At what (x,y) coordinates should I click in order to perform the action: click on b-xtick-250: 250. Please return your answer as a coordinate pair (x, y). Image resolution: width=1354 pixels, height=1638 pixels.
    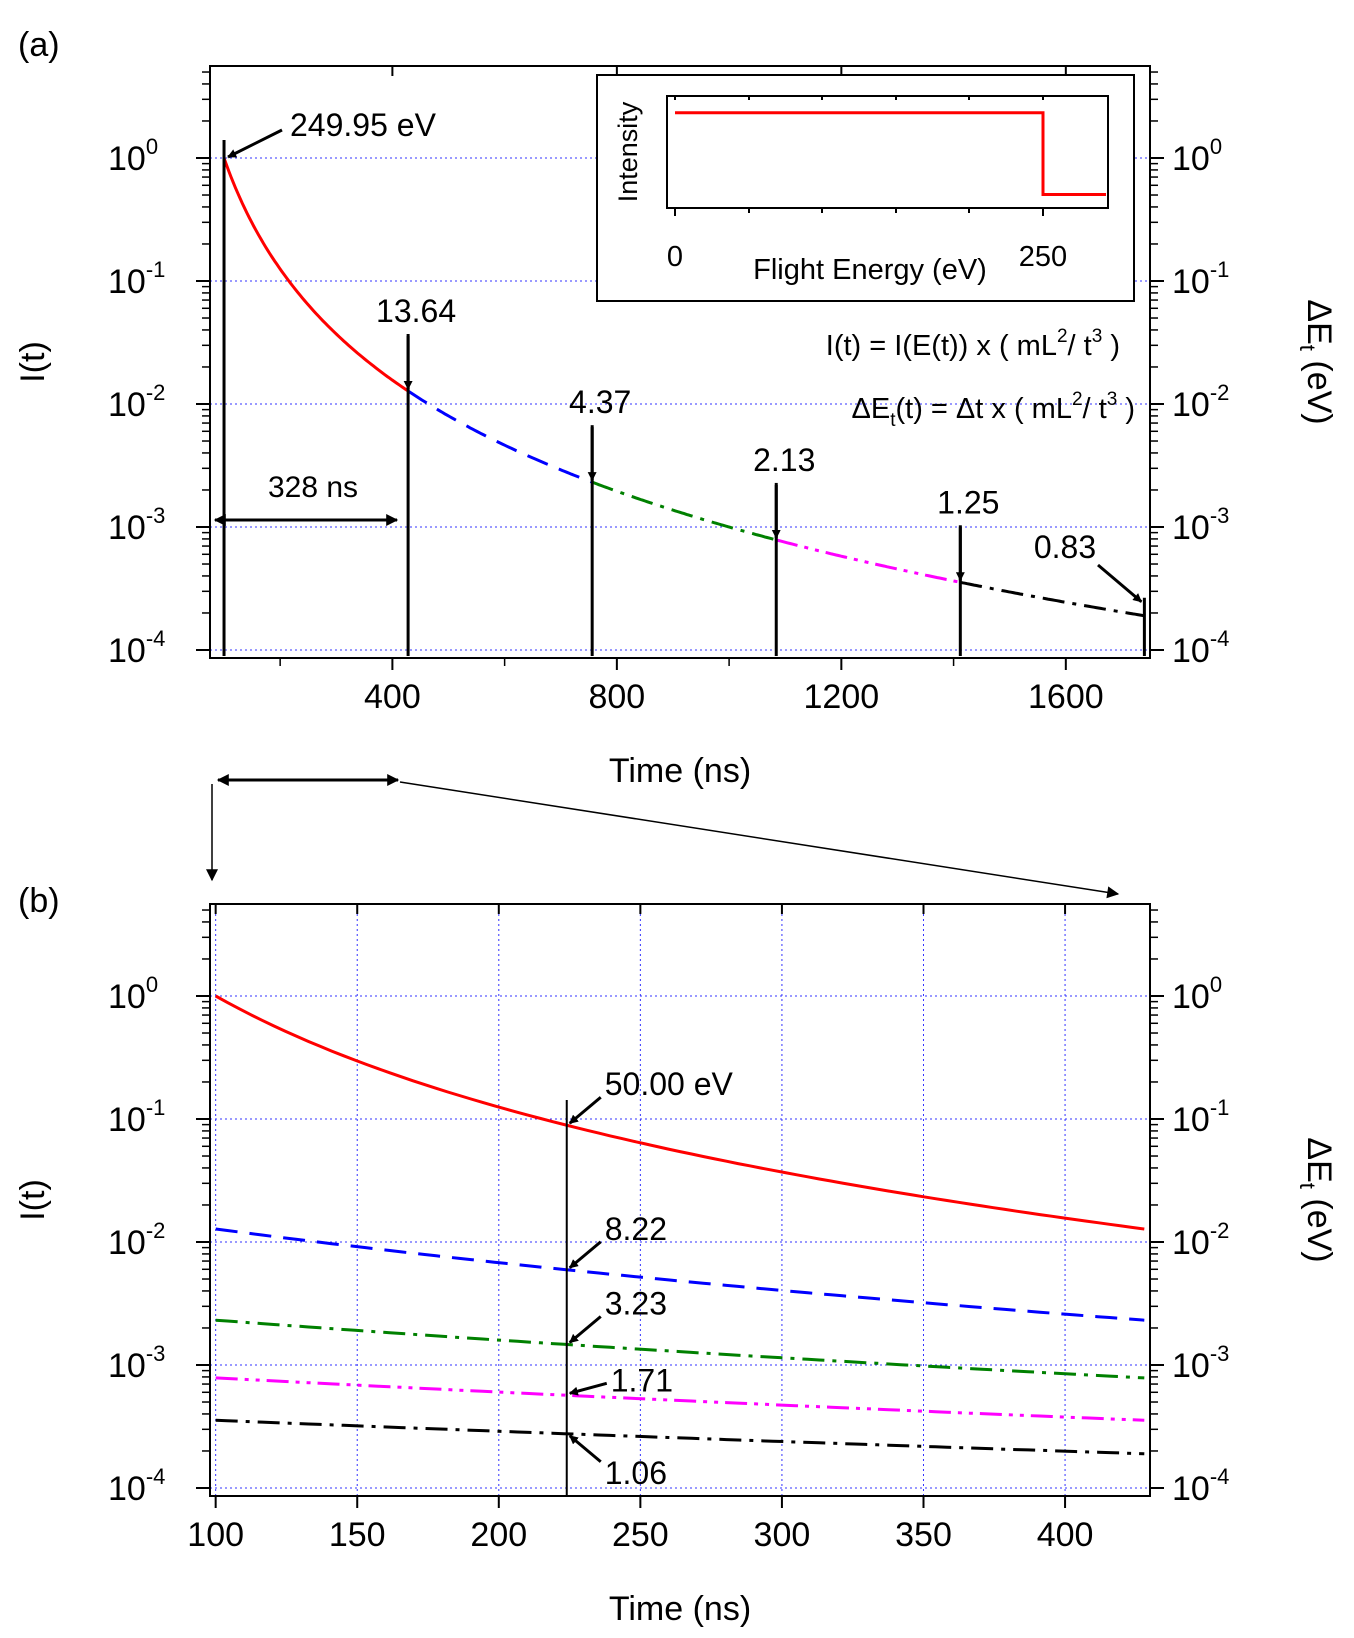
    Looking at the image, I should click on (640, 1535).